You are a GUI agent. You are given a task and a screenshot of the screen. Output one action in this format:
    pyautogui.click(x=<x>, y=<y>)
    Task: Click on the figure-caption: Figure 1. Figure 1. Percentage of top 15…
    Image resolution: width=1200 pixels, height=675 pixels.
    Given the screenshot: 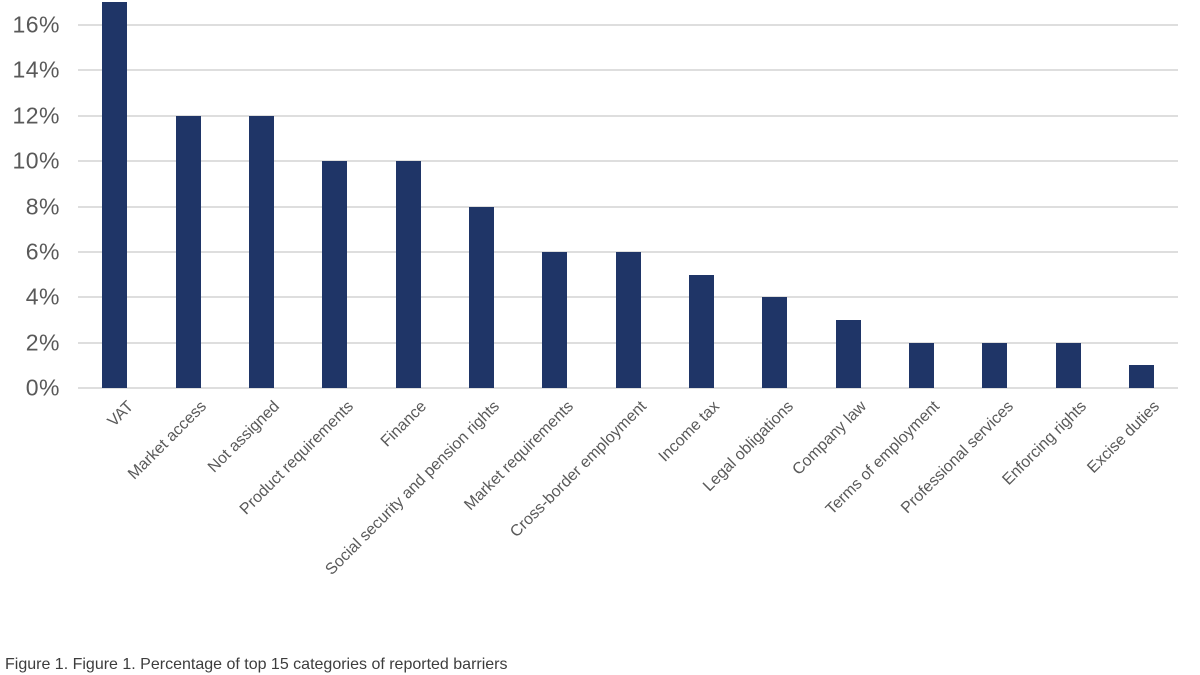 What is the action you would take?
    pyautogui.click(x=256, y=664)
    